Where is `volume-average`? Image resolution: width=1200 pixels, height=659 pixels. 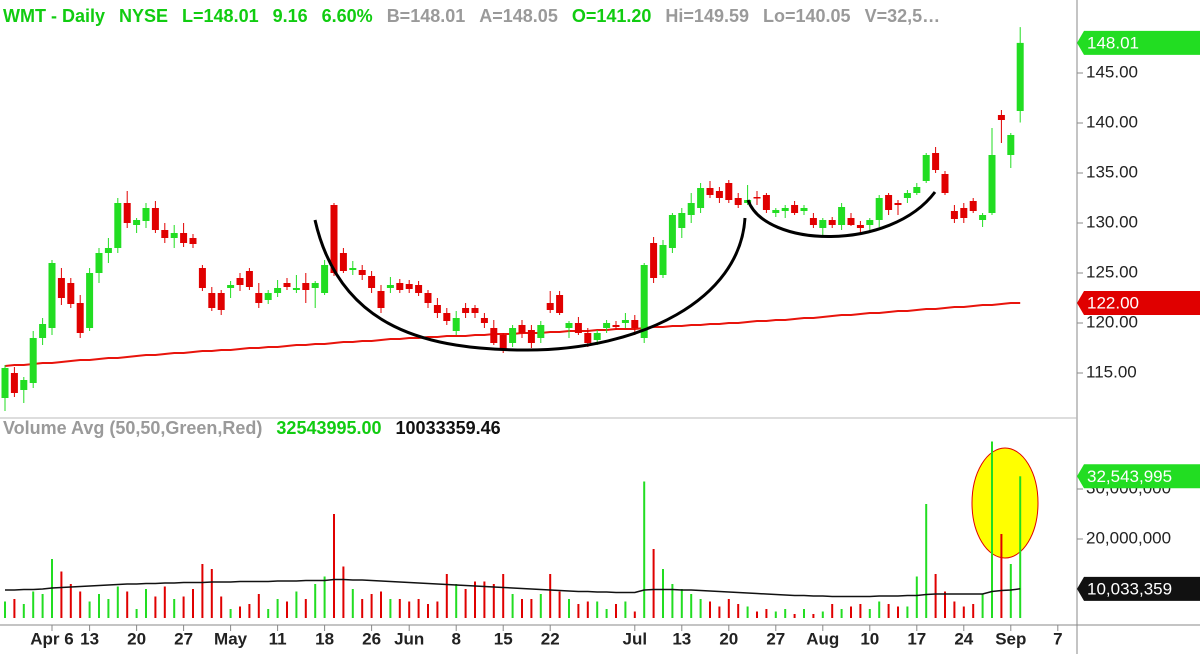 volume-average is located at coordinates (513, 588).